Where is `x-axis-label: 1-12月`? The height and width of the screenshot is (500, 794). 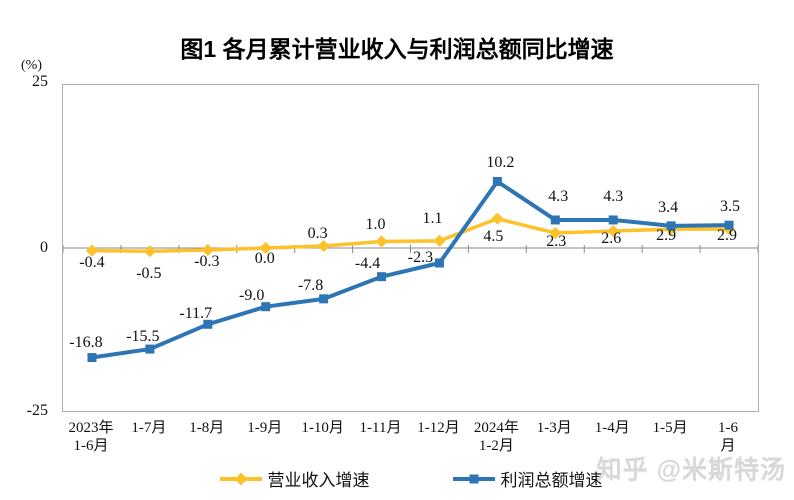 x-axis-label: 1-12月 is located at coordinates (438, 428).